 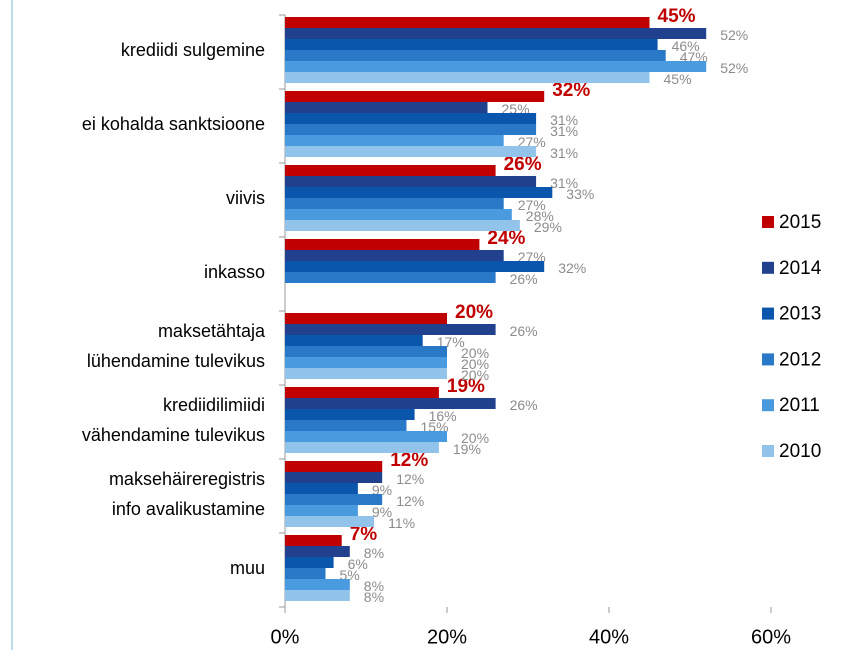 What do you see at coordinates (800, 451) in the screenshot?
I see `legend-label: 2010` at bounding box center [800, 451].